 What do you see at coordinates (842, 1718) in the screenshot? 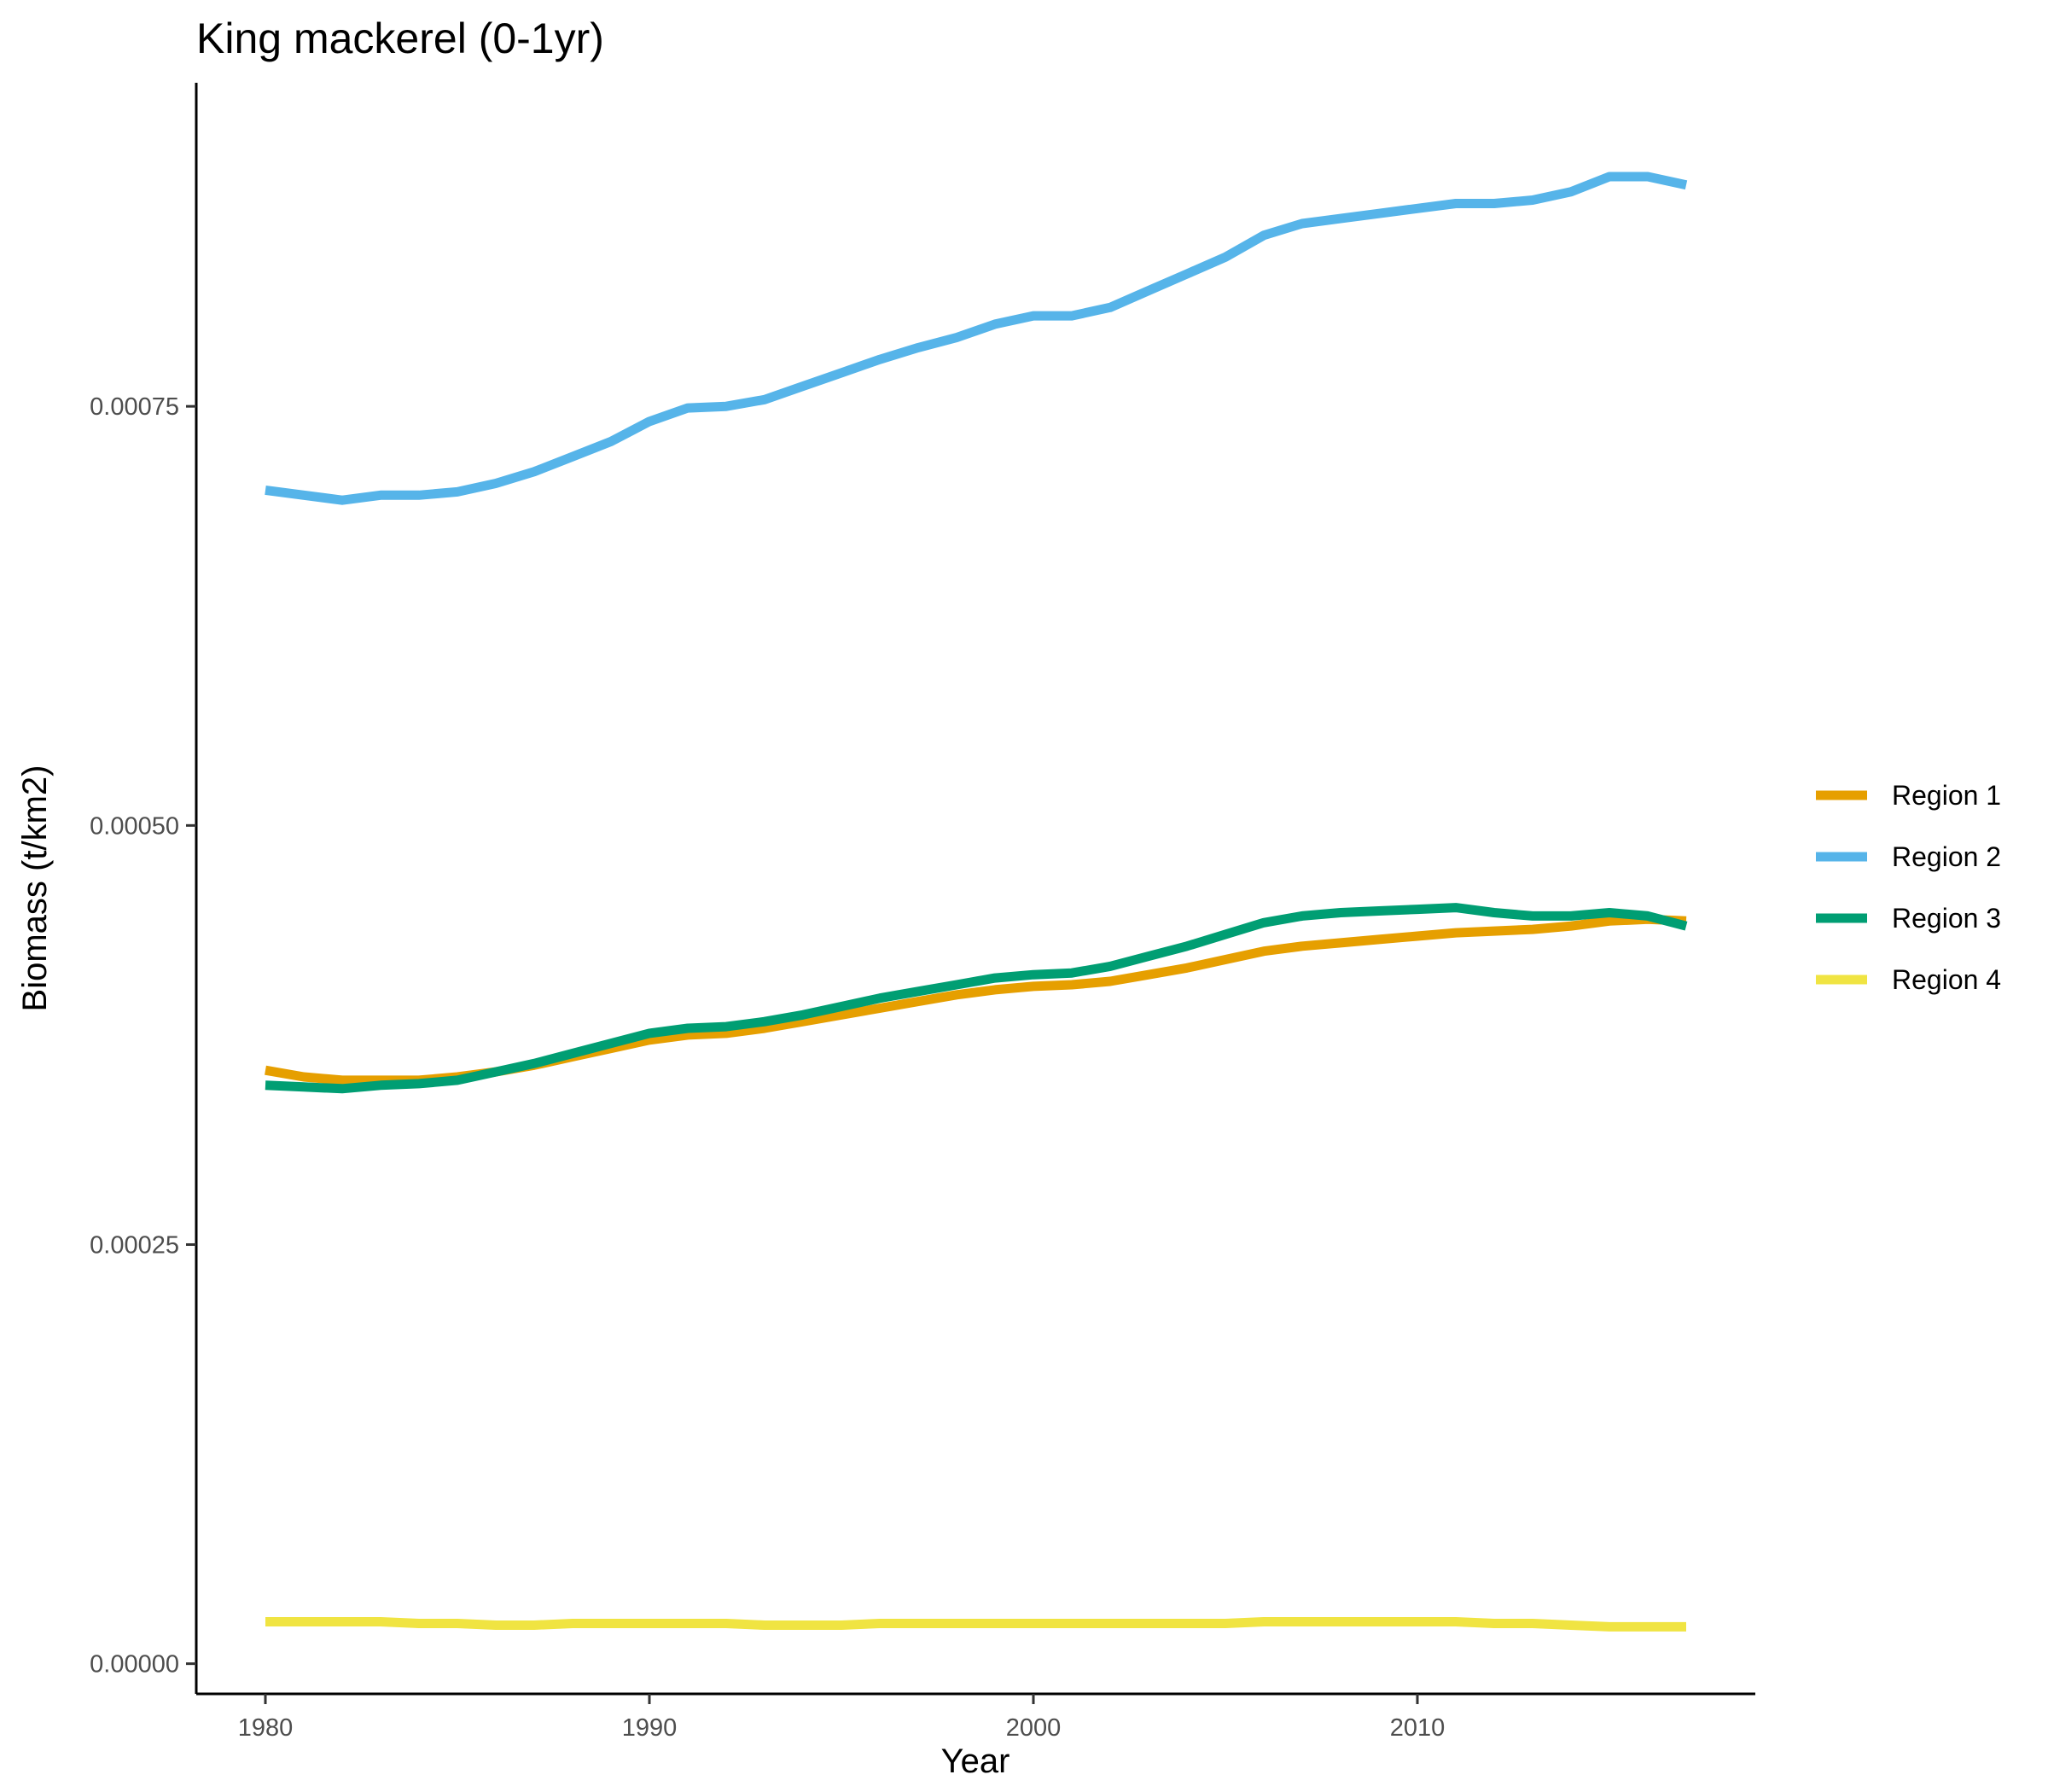
I see `x-axis-ticks: 1980 1990 2000 2010` at bounding box center [842, 1718].